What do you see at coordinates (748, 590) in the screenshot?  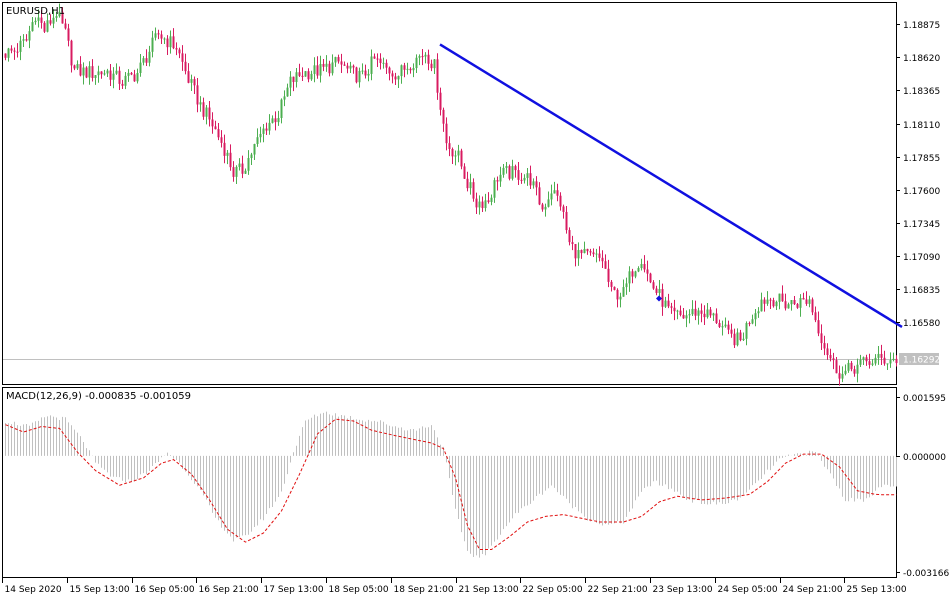 I see `time-tick-label: 24 Sep 05:00` at bounding box center [748, 590].